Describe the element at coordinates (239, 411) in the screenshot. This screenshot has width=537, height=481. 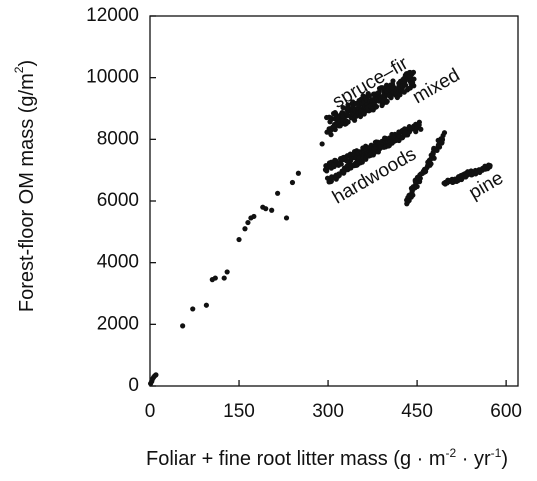
I see `x-tick-label: 150` at that location.